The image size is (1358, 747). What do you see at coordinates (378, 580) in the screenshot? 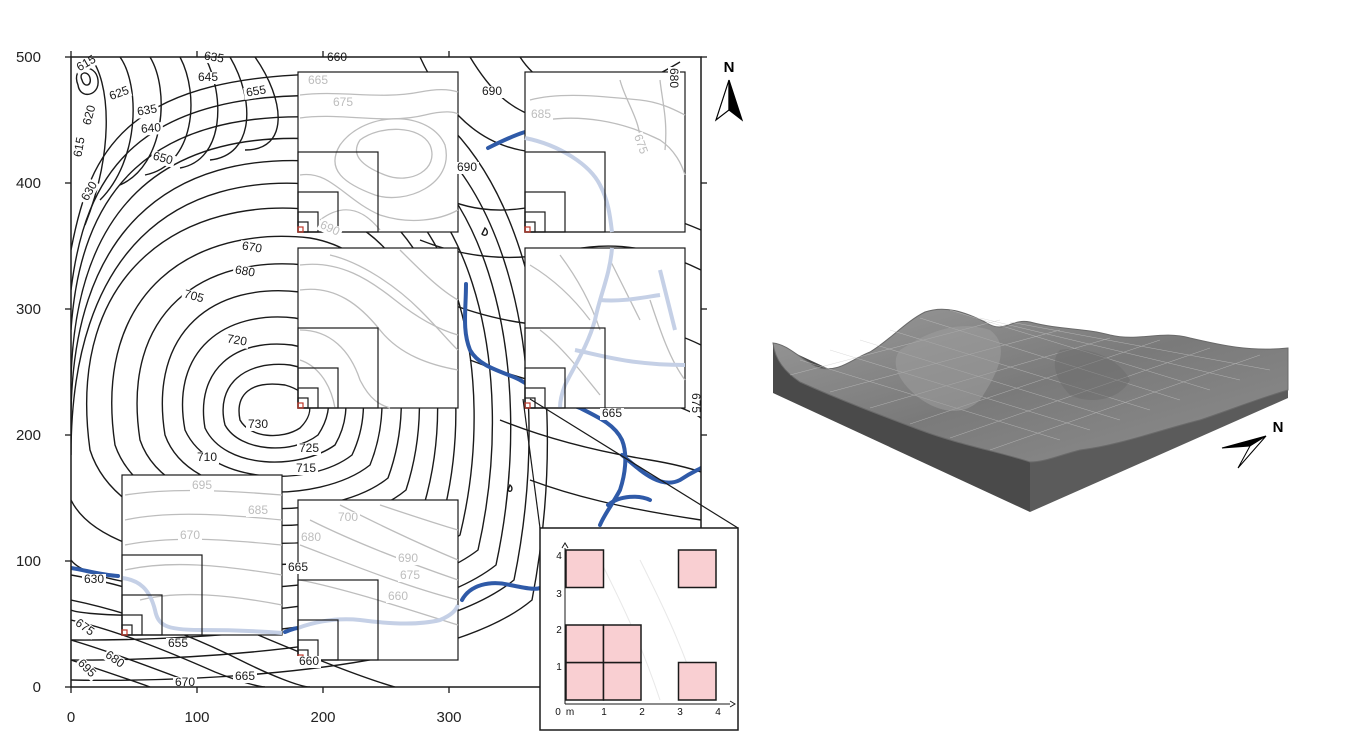
I see `zoom-inset-f` at bounding box center [378, 580].